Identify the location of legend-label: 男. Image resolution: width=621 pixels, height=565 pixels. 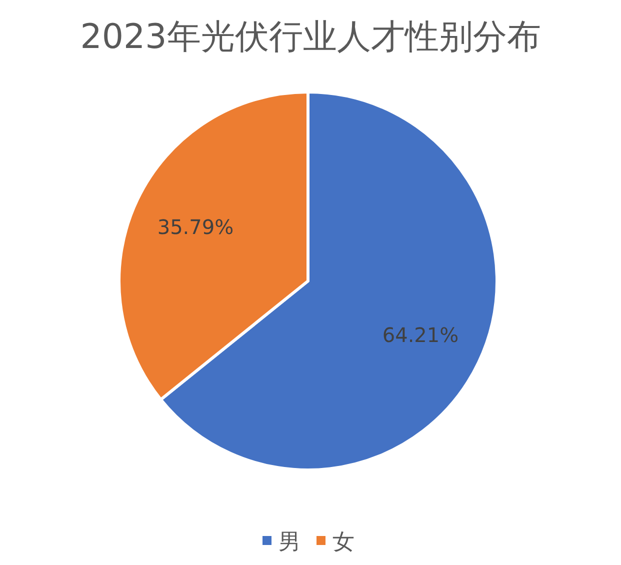
(289, 542).